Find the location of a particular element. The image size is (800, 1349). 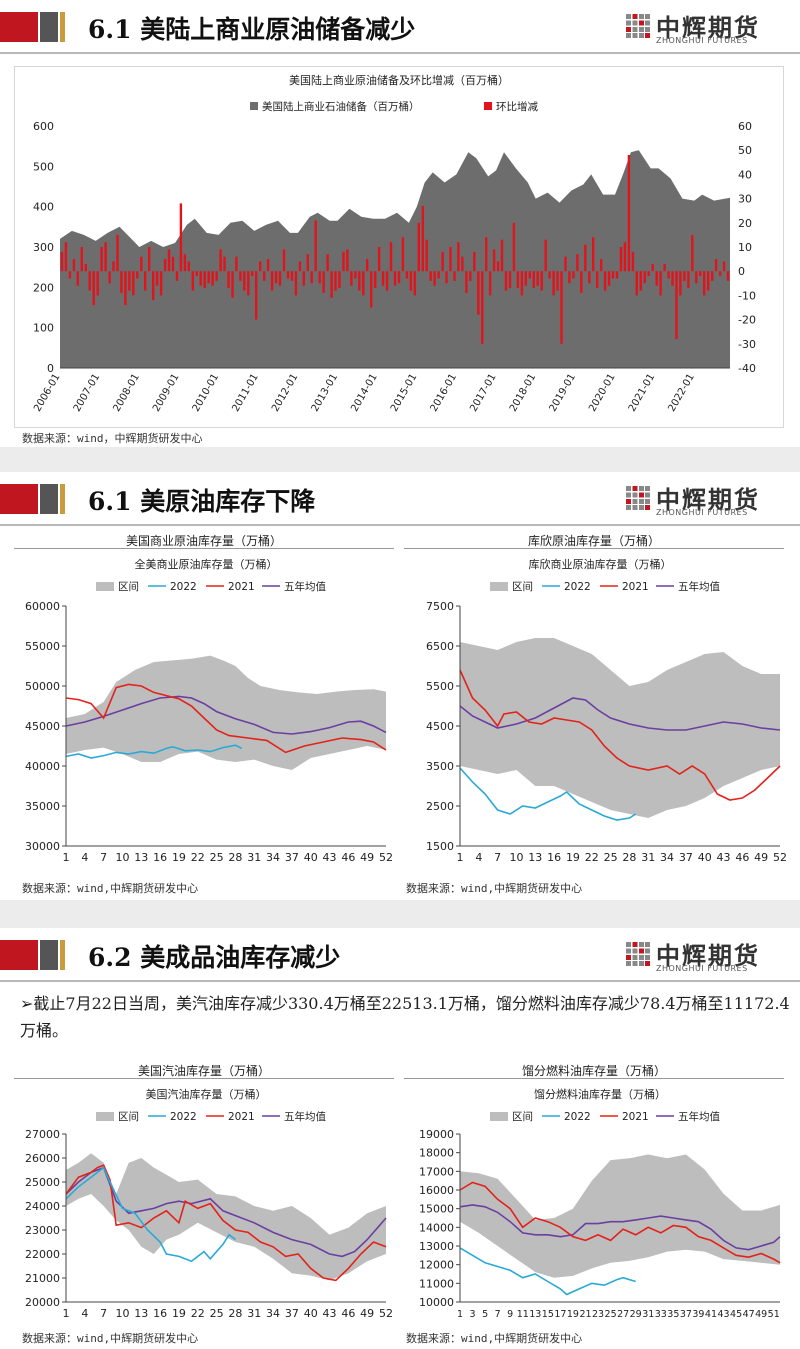

yleft-tick-500: 500 is located at coordinates (43, 166).